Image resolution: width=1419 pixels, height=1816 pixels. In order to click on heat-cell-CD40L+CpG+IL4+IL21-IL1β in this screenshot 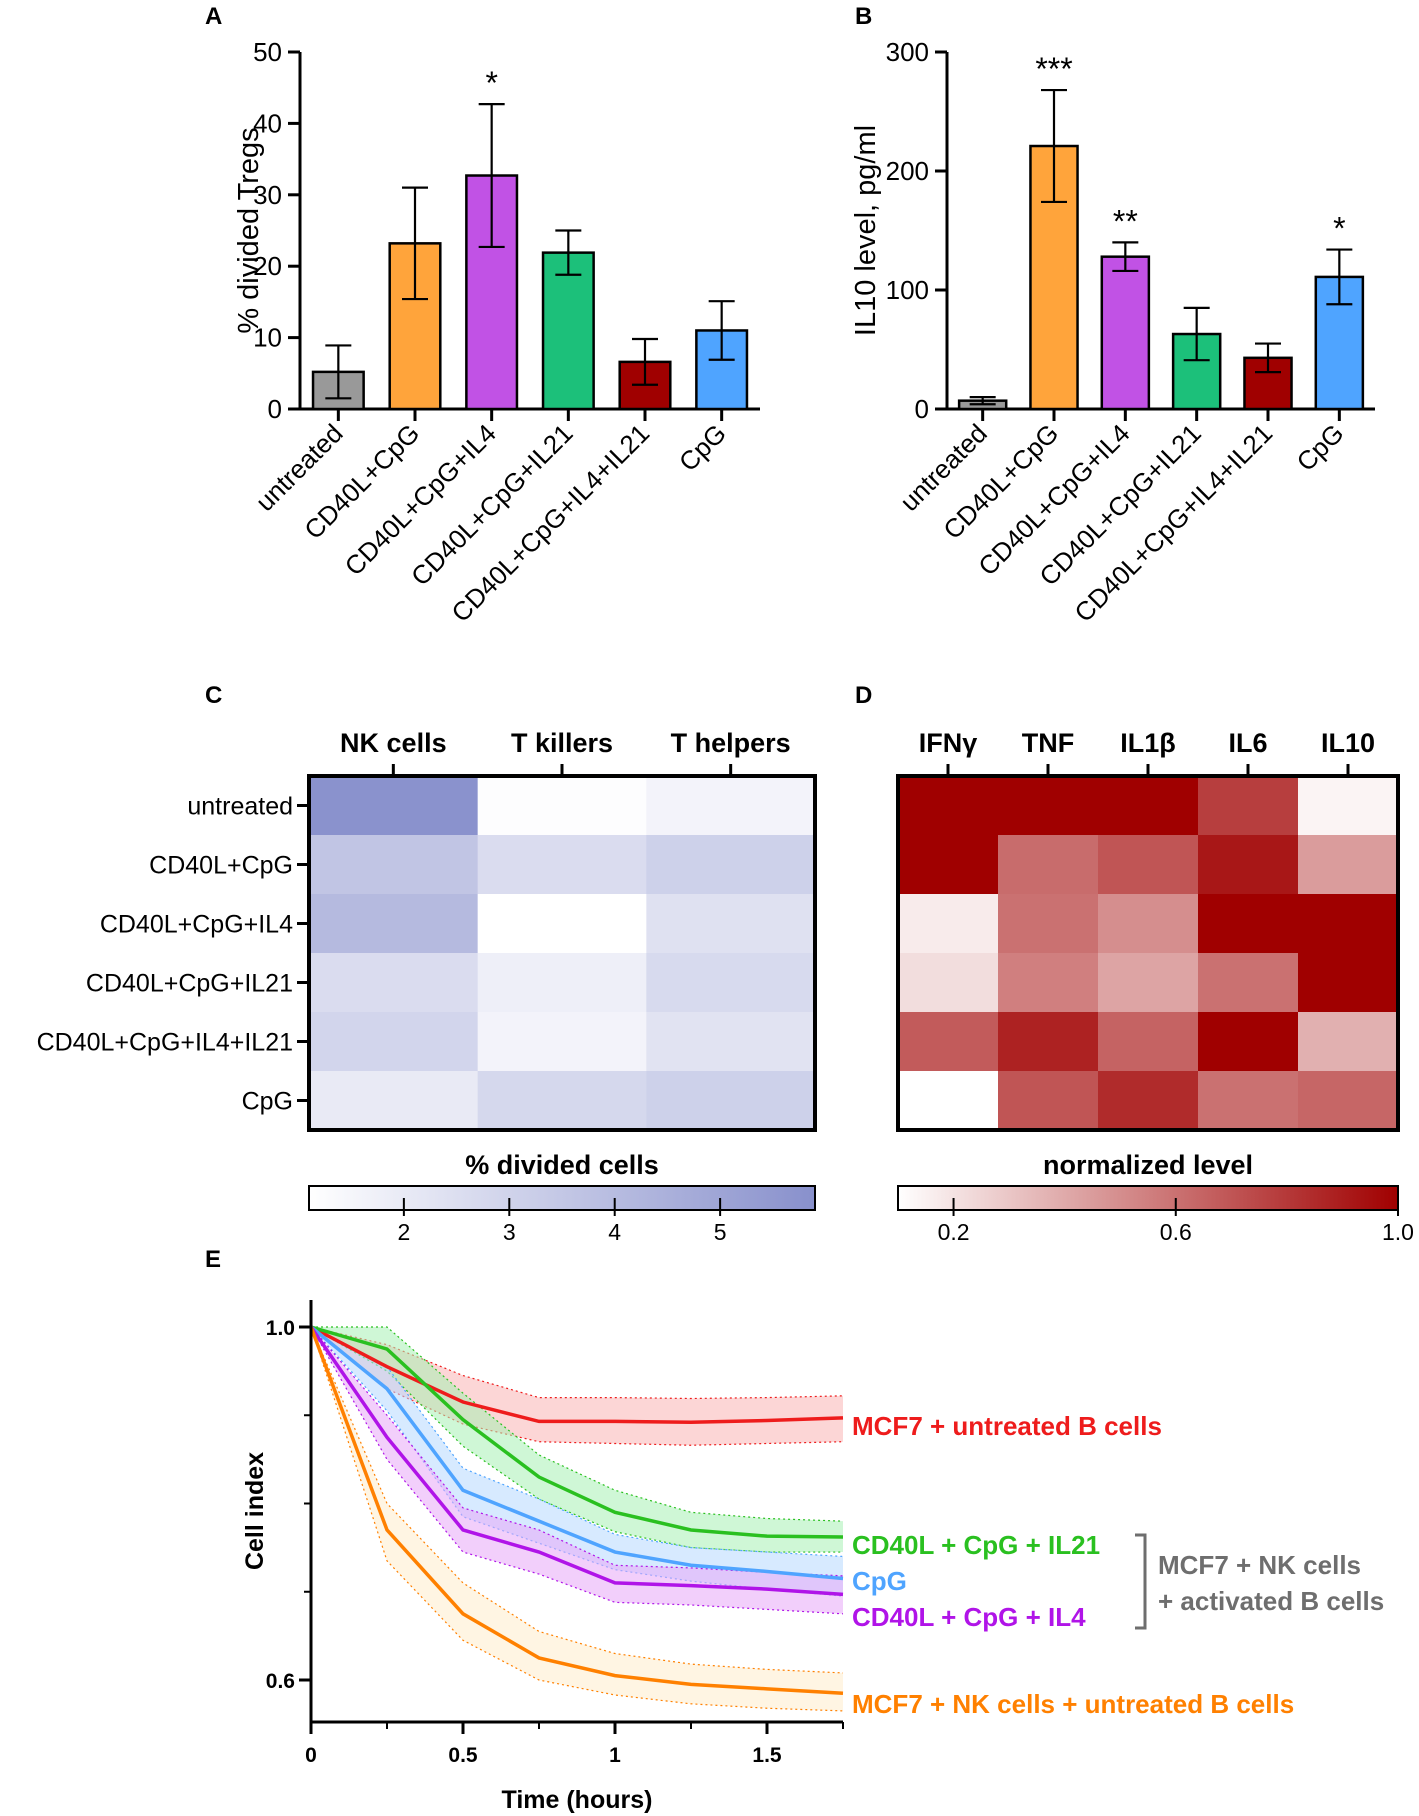, I will do `click(1148, 1042)`.